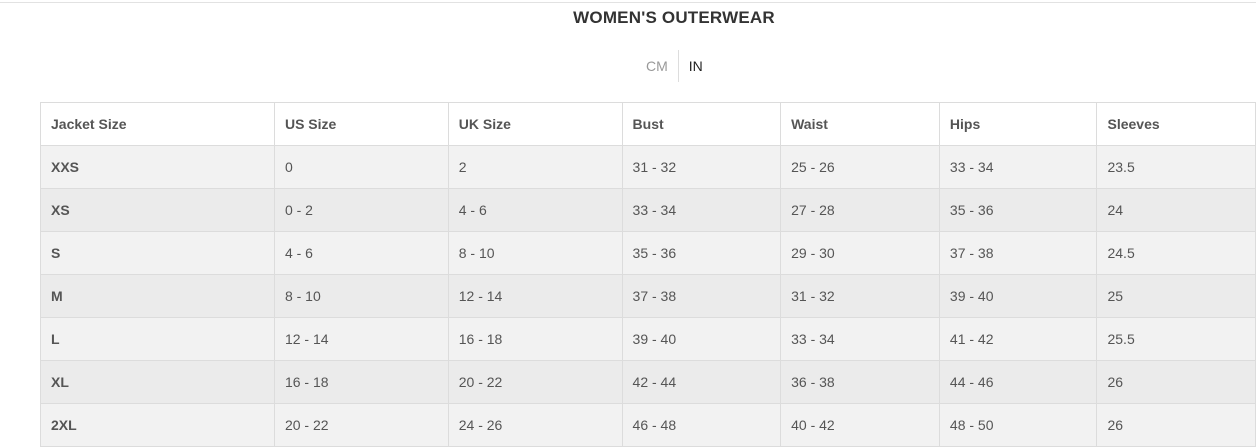 This screenshot has width=1256, height=447. I want to click on table-cell: 48 - 50, so click(1018, 425).